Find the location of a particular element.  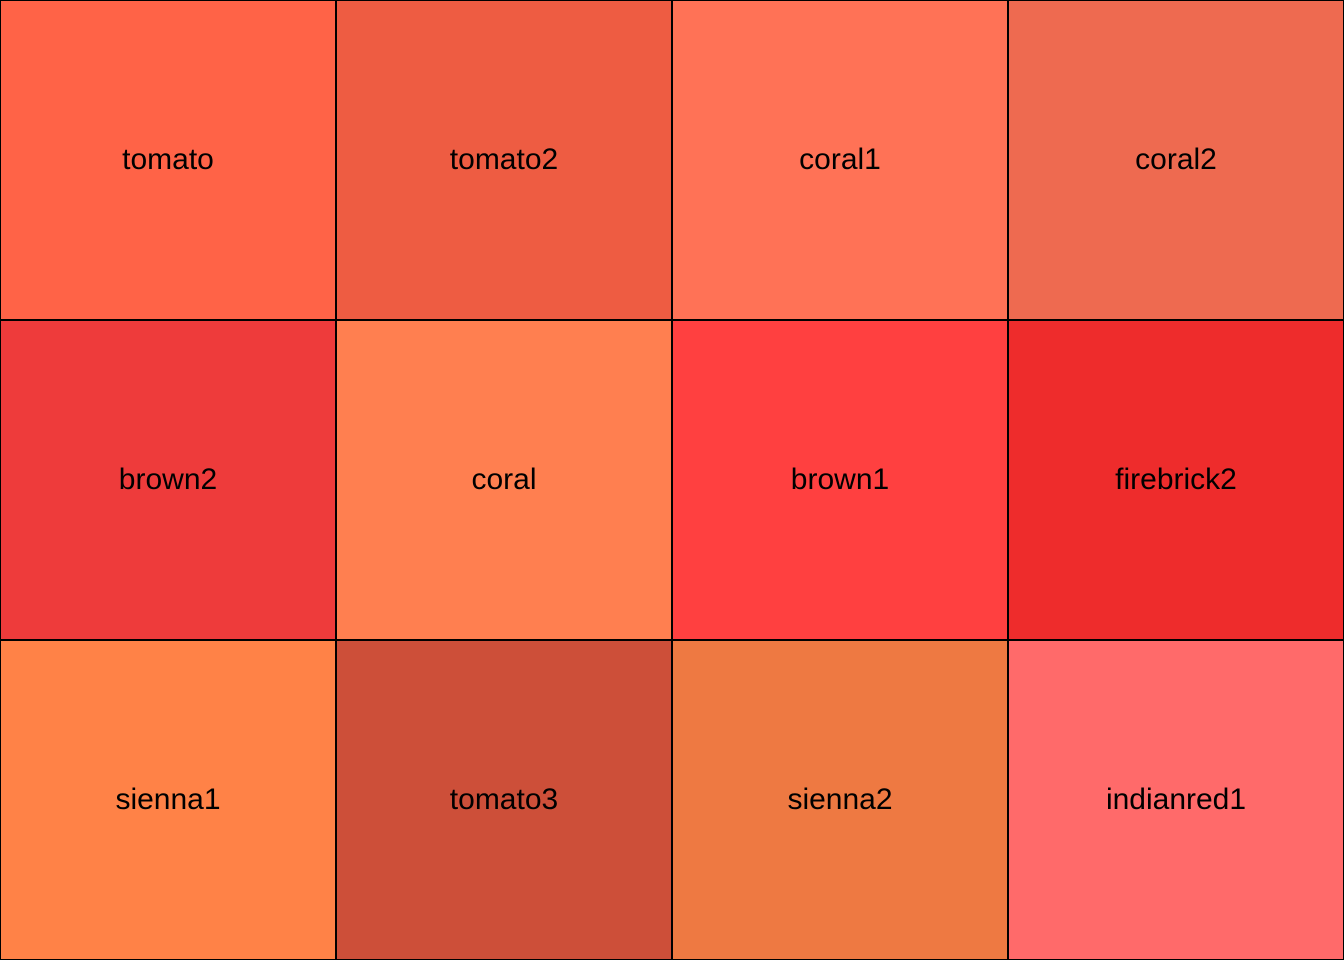

swatch-indianred1: indianred1 is located at coordinates (1176, 800).